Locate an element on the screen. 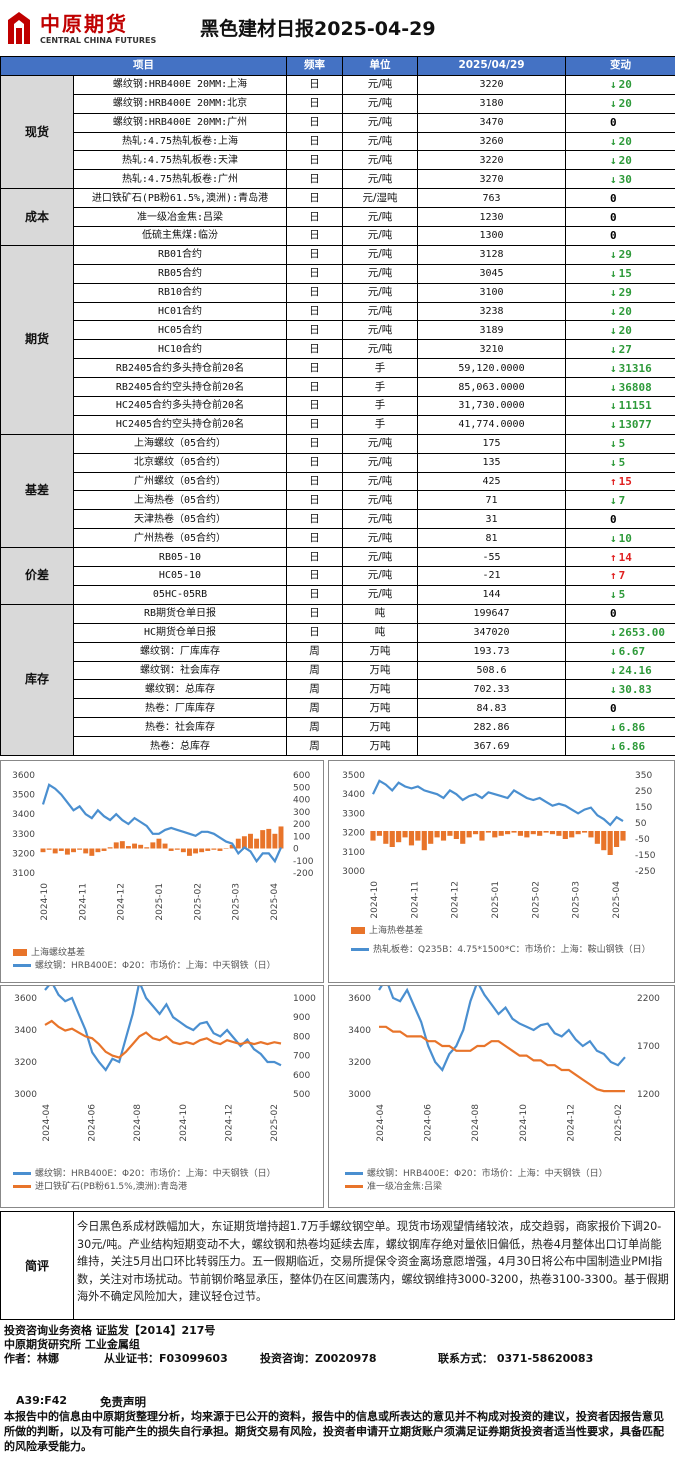 This screenshot has height=1461, width=675. y-right-tick-label: 200 is located at coordinates (301, 825).